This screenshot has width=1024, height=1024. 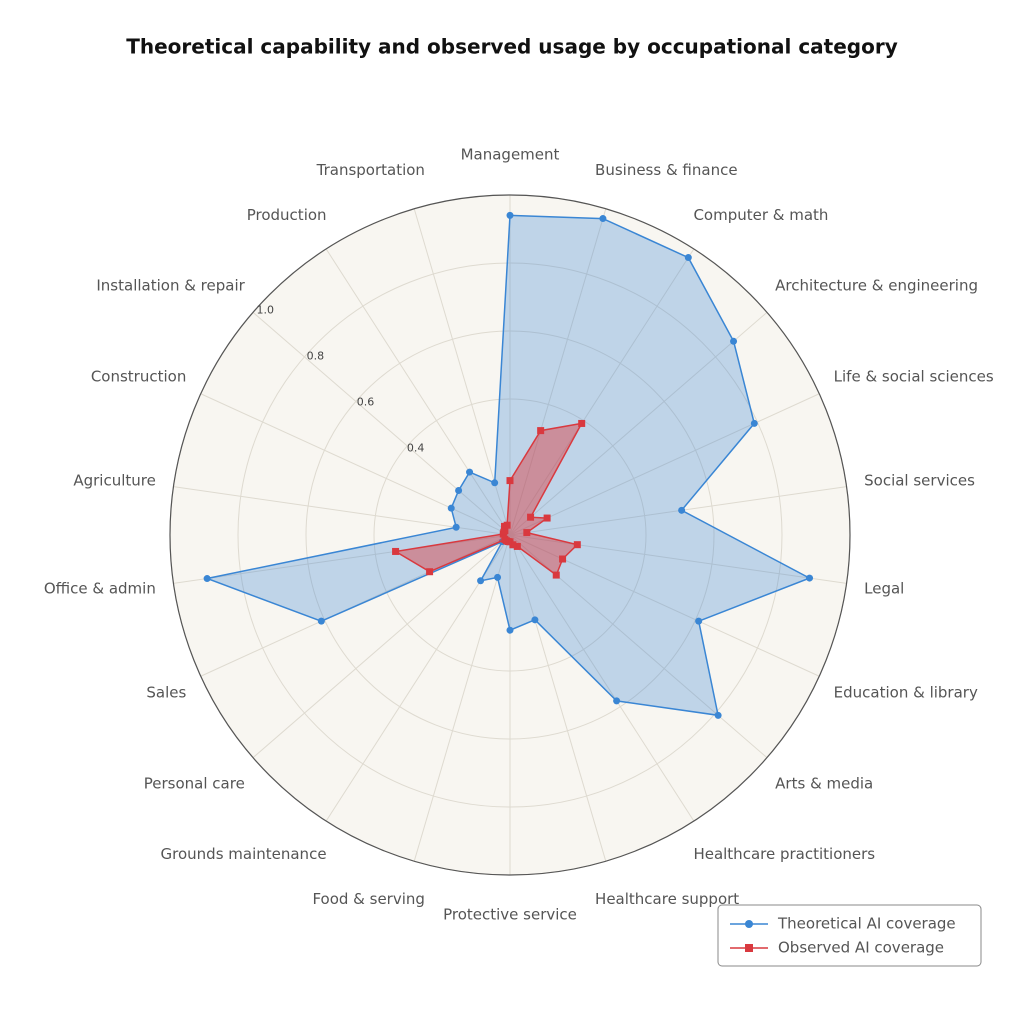 What do you see at coordinates (100, 589) in the screenshot?
I see `category-label: Office & admin` at bounding box center [100, 589].